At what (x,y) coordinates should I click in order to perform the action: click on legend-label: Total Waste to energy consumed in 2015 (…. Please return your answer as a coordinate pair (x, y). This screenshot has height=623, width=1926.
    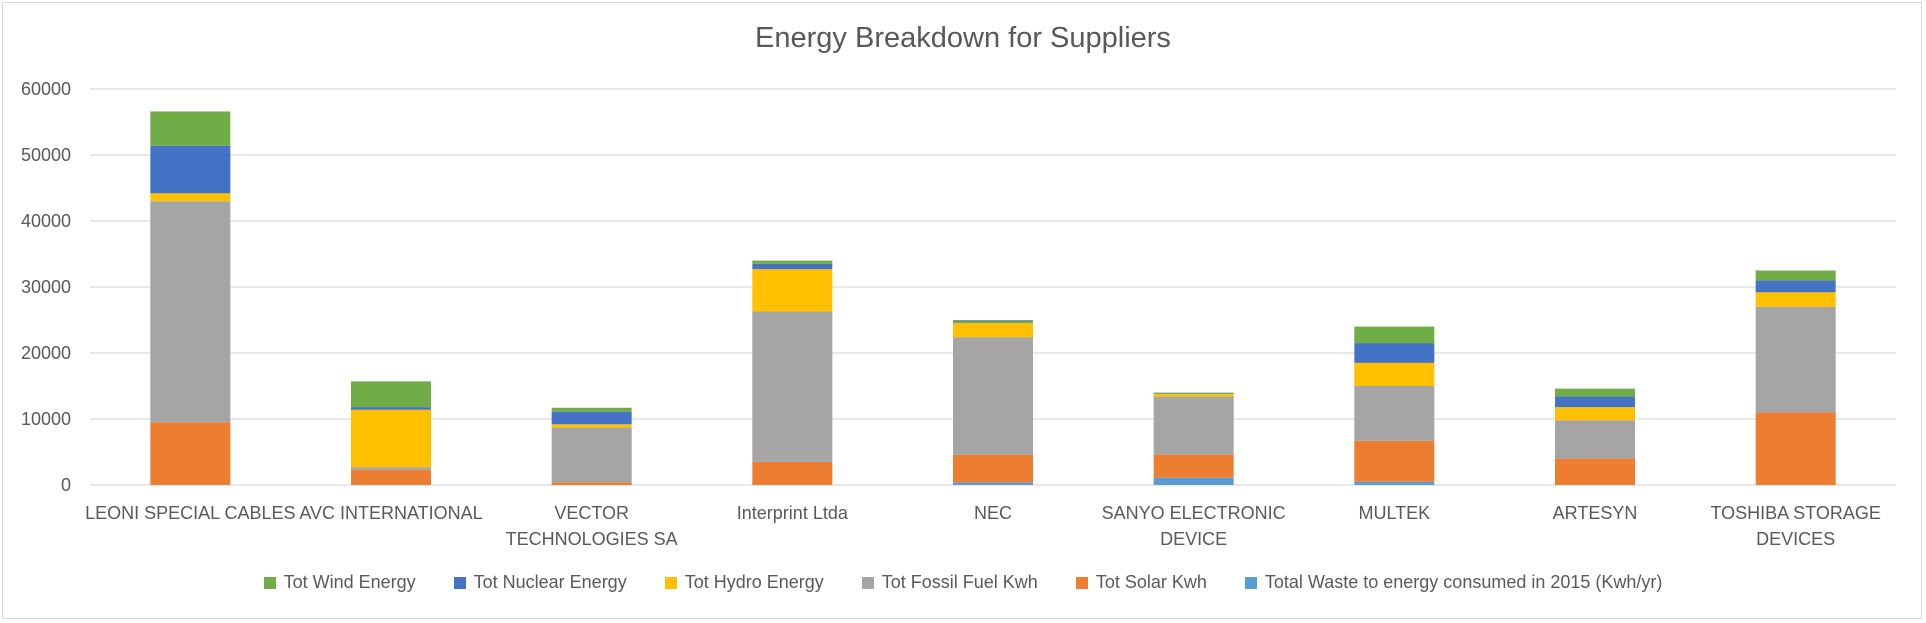
    Looking at the image, I should click on (1463, 582).